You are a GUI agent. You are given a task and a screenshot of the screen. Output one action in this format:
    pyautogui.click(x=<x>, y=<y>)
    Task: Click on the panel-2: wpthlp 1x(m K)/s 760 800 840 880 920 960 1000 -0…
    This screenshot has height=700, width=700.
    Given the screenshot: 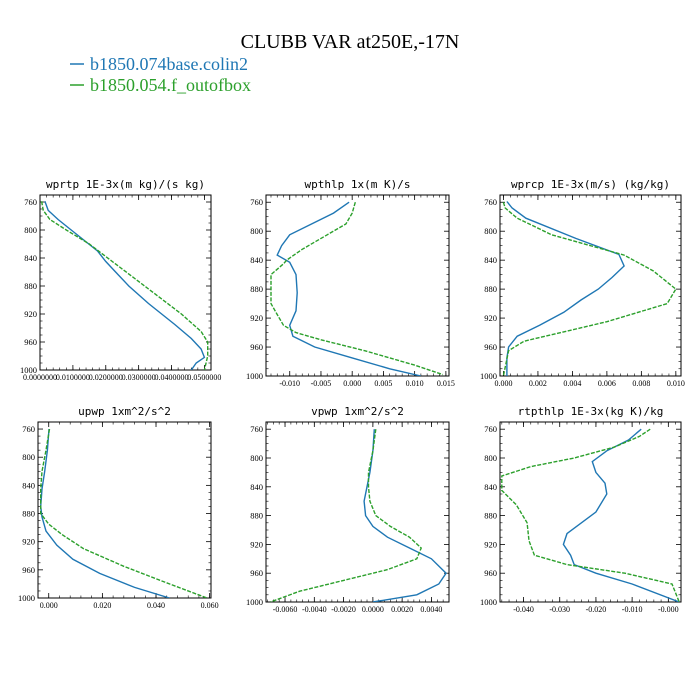 What is the action you would take?
    pyautogui.click(x=350, y=283)
    